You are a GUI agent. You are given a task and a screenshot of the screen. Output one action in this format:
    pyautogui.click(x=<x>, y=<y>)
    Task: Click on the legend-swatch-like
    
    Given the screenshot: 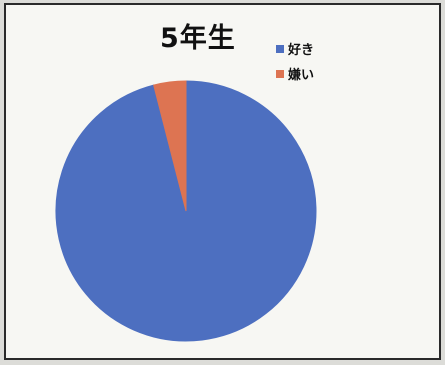 What is the action you would take?
    pyautogui.click(x=280, y=48)
    